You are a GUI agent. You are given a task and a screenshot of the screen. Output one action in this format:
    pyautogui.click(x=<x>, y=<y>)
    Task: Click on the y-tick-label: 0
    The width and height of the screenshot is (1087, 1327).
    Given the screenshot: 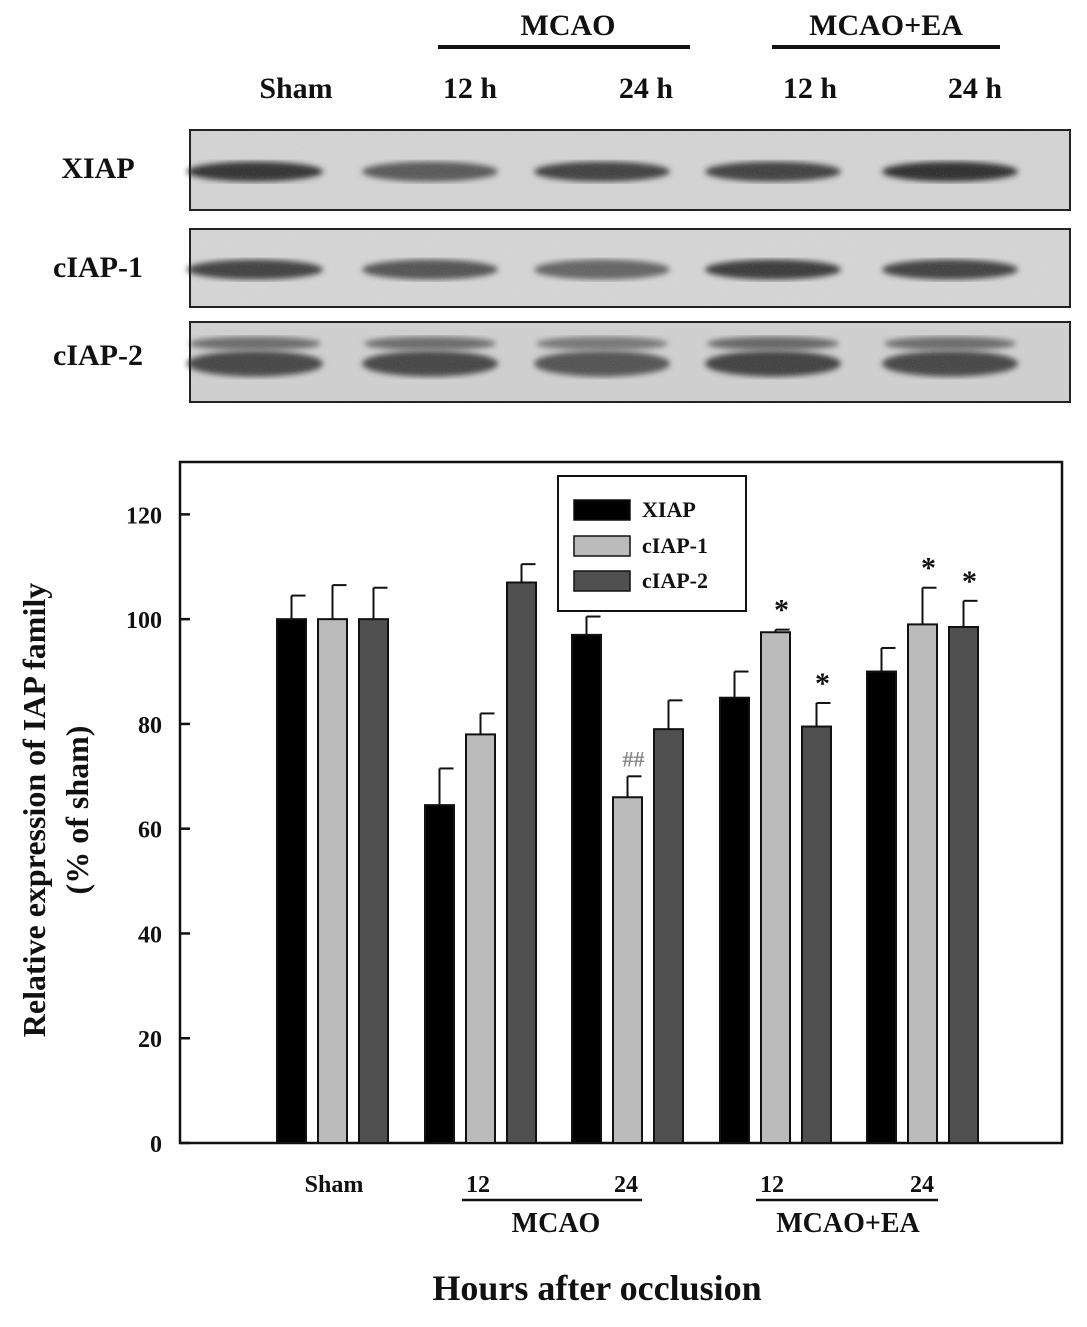 What is the action you would take?
    pyautogui.click(x=156, y=1145)
    